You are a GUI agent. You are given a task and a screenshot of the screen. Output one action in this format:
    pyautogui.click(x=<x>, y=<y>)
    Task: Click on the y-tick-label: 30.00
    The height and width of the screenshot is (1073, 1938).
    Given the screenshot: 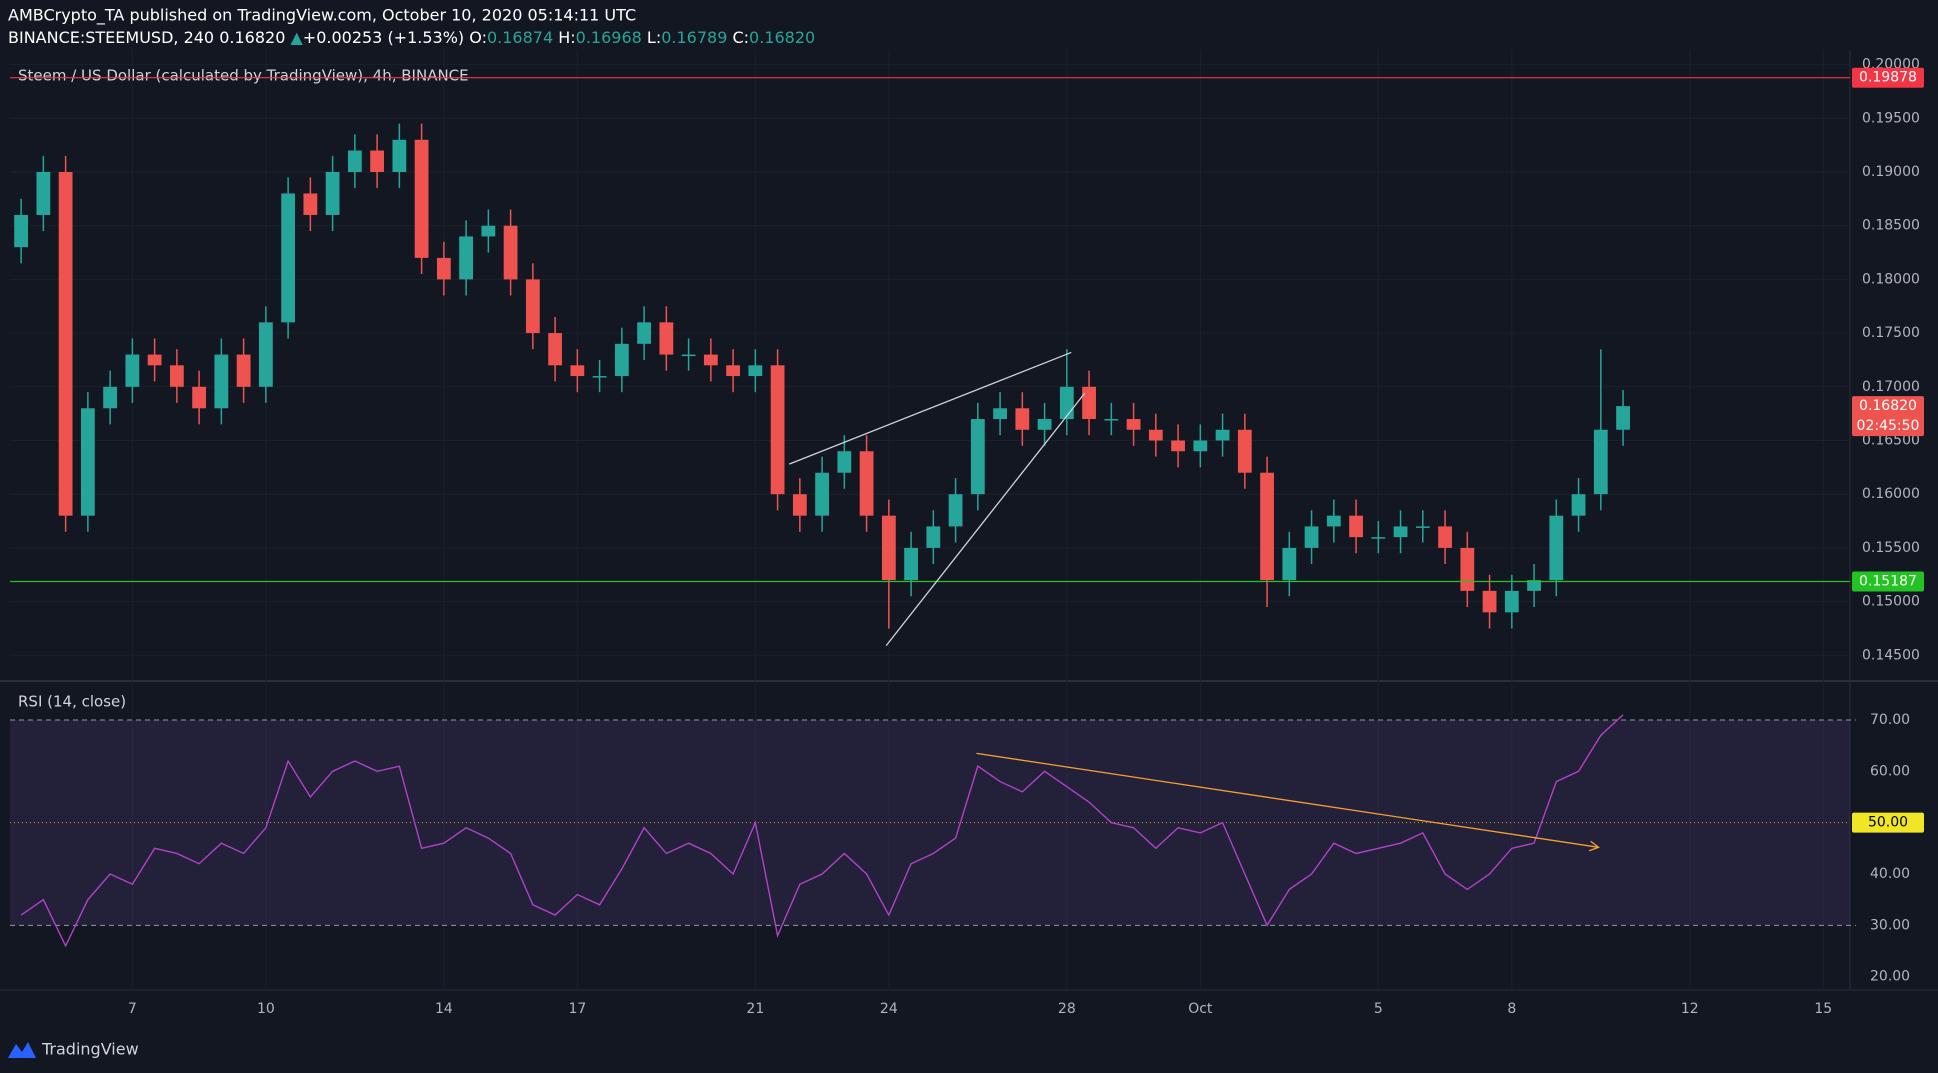 What is the action you would take?
    pyautogui.click(x=1890, y=925)
    